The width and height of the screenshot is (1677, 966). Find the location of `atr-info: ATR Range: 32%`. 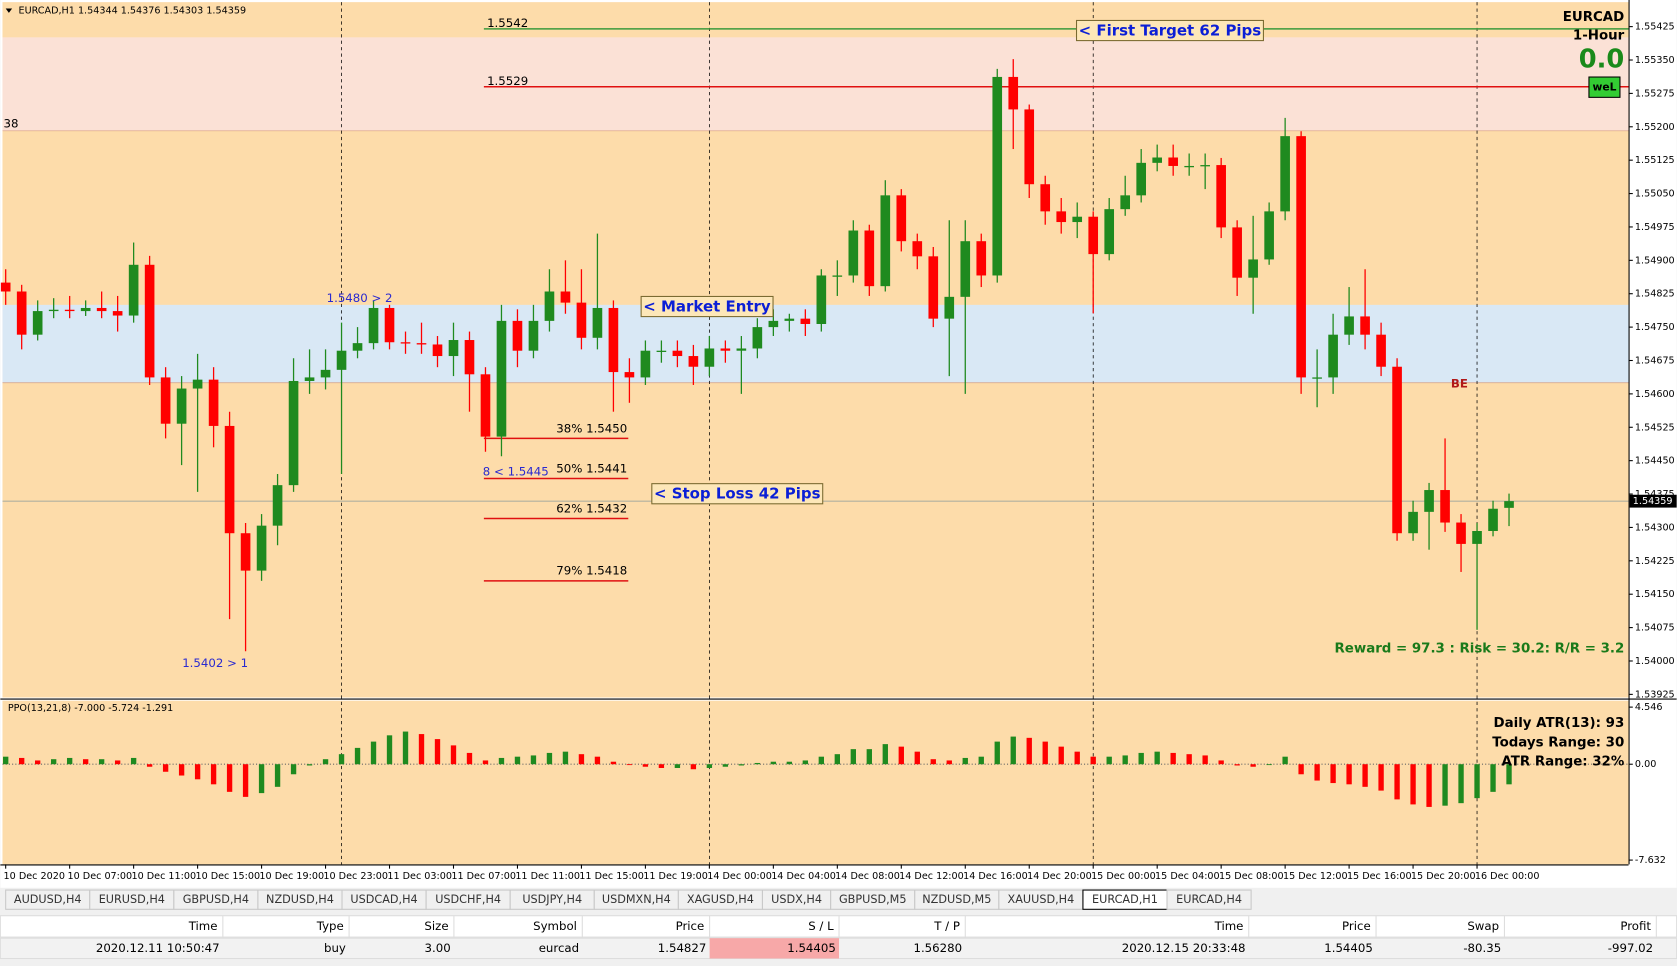

atr-info: ATR Range: 32% is located at coordinates (1562, 762).